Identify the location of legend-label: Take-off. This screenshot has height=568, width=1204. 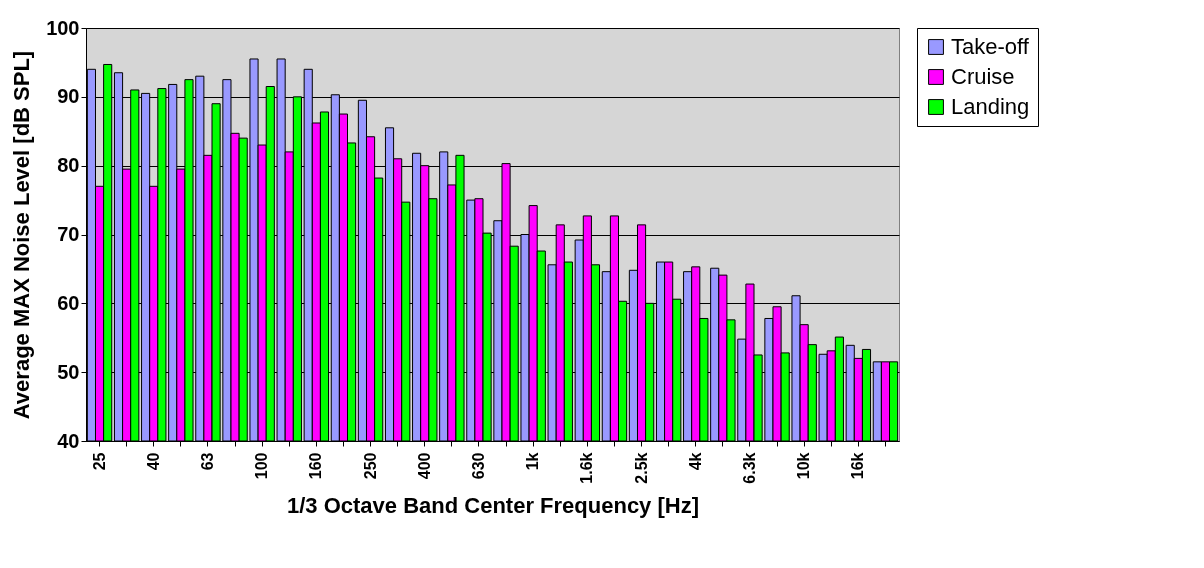
(990, 46).